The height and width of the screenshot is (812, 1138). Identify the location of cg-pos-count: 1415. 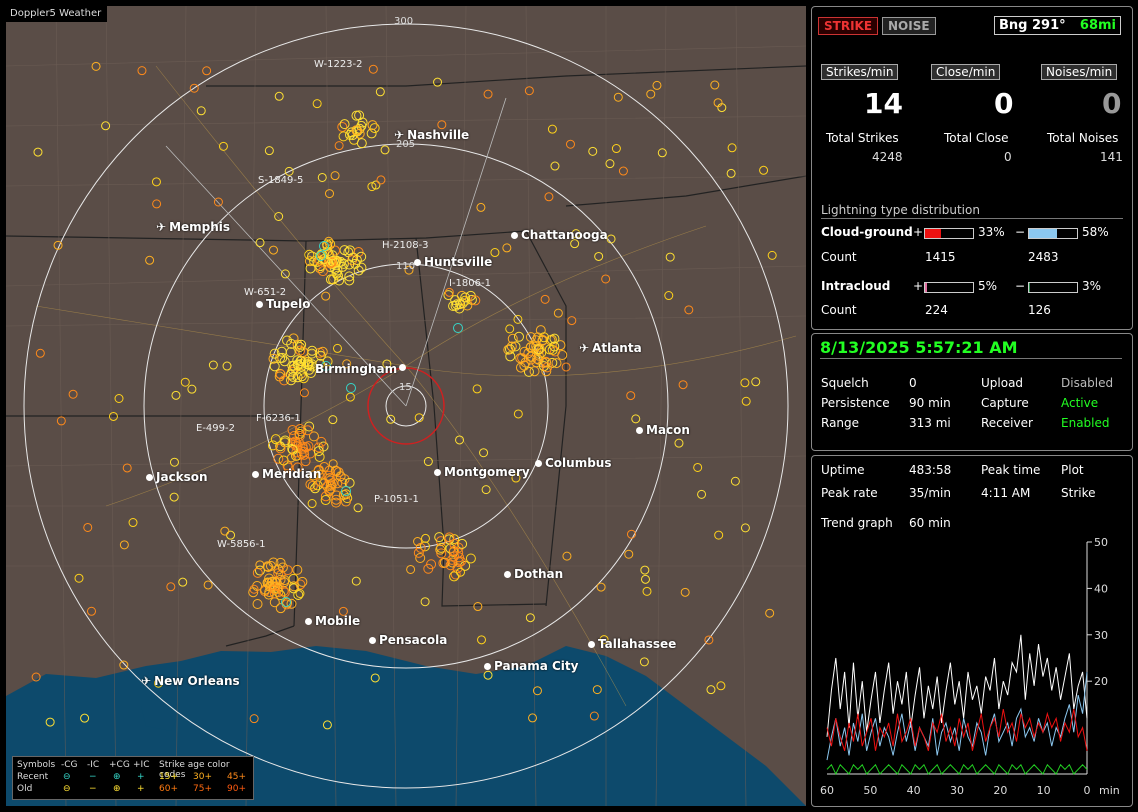
(940, 257).